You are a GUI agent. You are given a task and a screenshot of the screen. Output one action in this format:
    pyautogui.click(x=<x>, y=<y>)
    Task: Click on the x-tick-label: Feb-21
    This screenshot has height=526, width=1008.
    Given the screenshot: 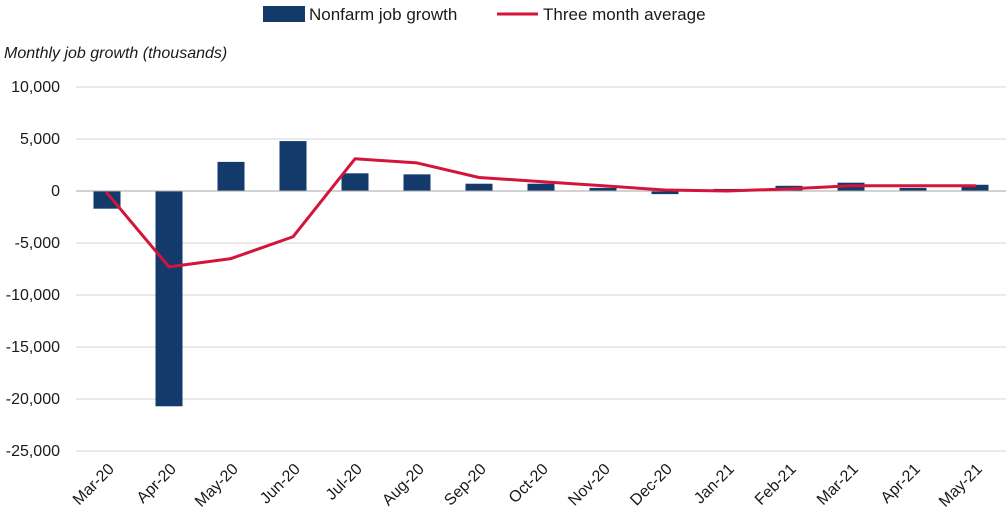 What is the action you would take?
    pyautogui.click(x=776, y=485)
    